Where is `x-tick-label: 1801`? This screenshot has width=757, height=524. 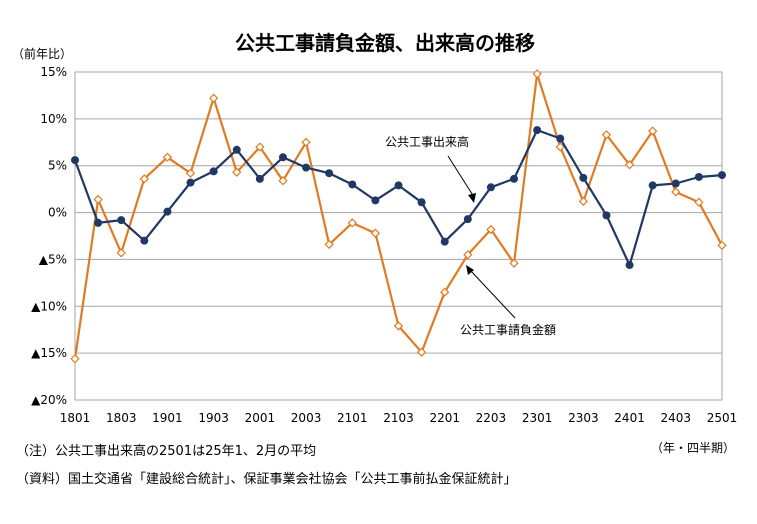 x-tick-label: 1801 is located at coordinates (75, 418).